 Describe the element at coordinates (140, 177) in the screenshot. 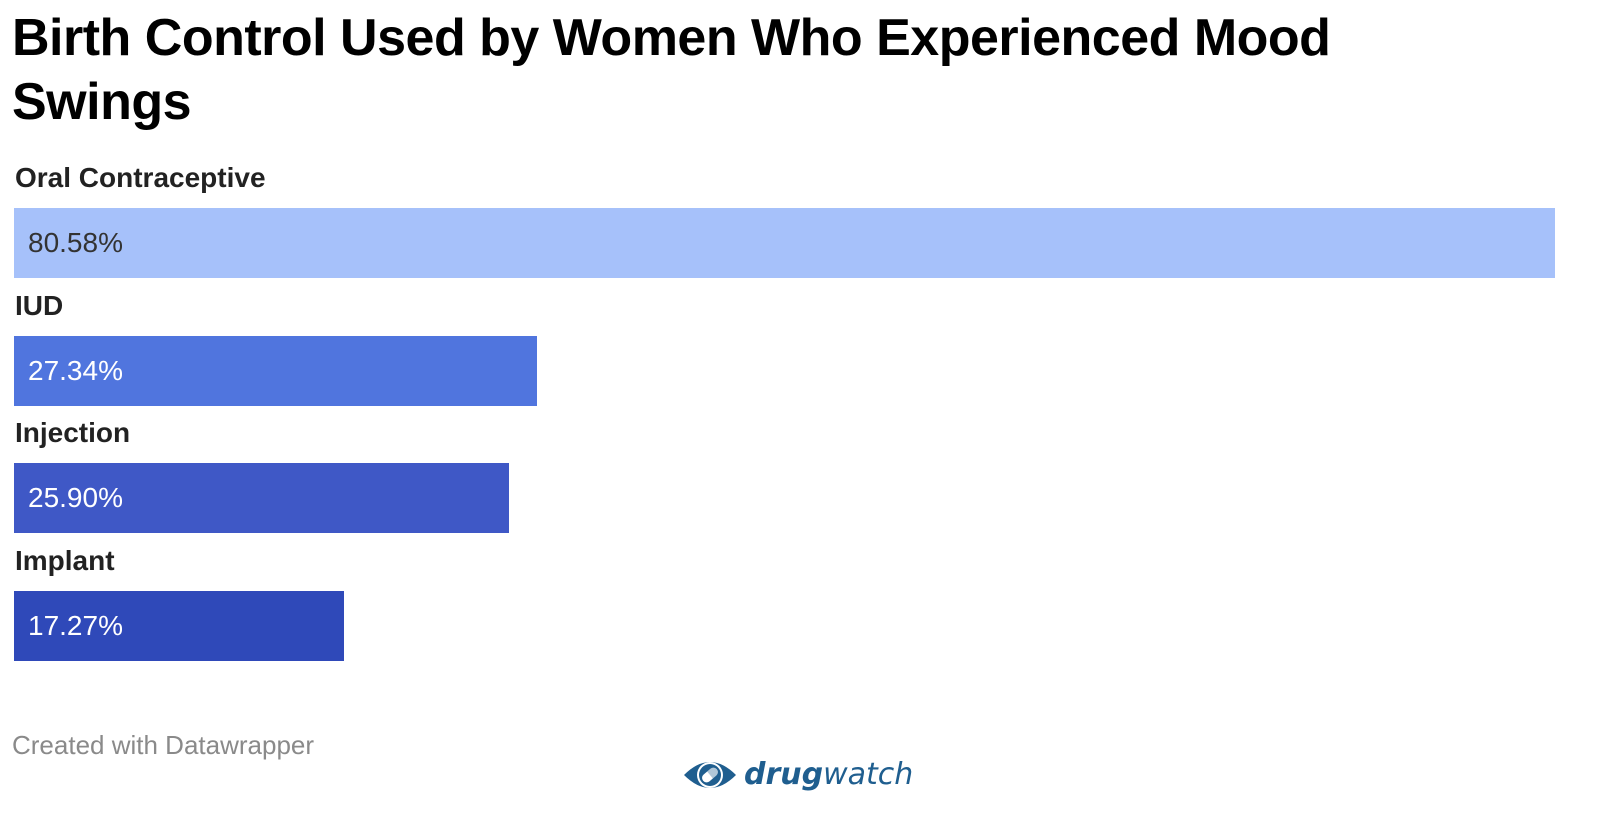

I see `bar-category-label: Oral Contraceptive` at that location.